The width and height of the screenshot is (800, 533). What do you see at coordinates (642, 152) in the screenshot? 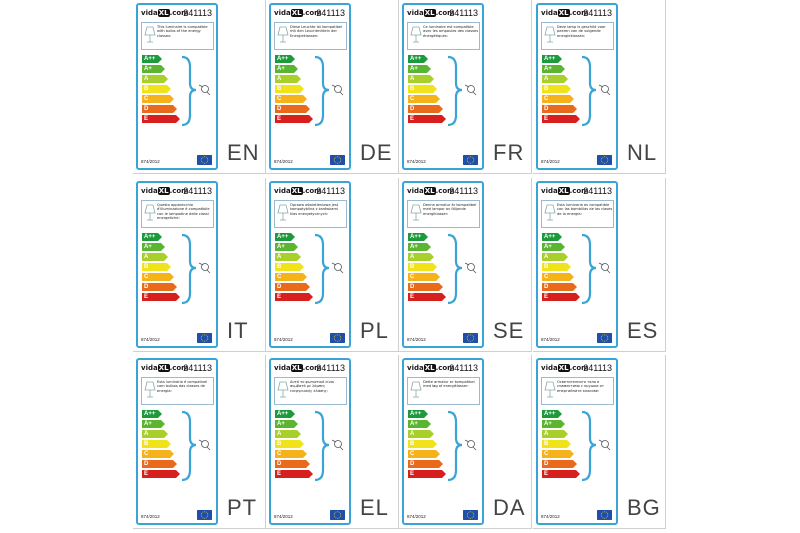
I see `language-code: NL` at bounding box center [642, 152].